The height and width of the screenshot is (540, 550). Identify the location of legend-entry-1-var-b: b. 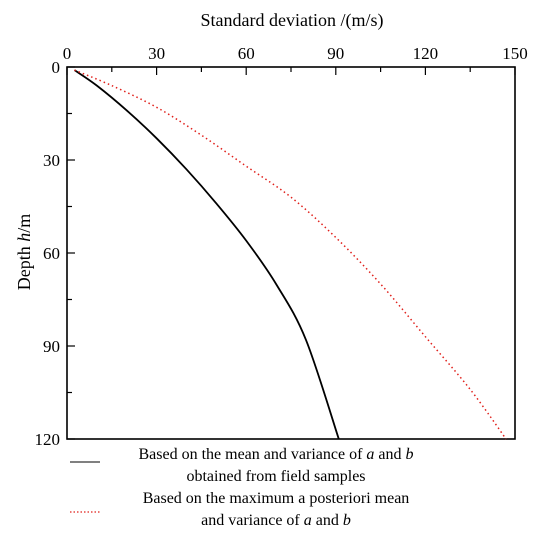
(410, 454).